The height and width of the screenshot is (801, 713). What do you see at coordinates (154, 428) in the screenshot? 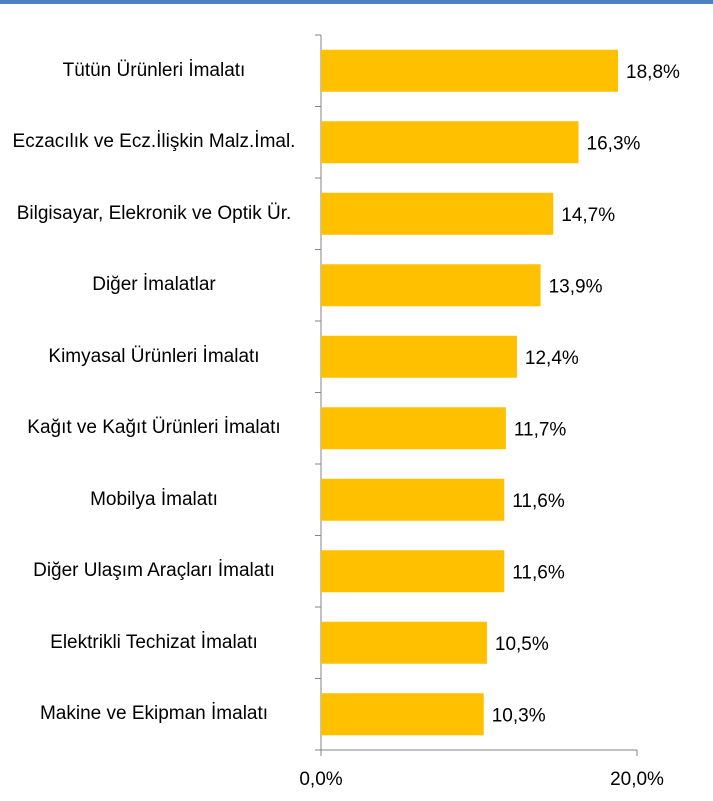
I see `category-label: Kağıt ve Kağıt Ürünleri İmalatı` at bounding box center [154, 428].